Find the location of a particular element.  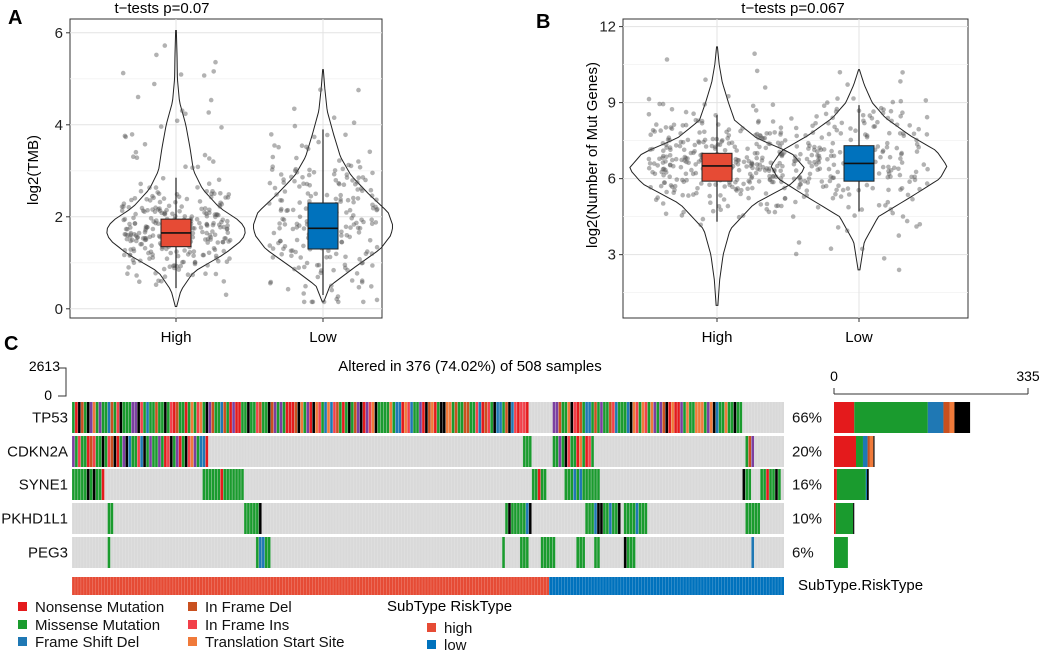

legend-label: In Frame Del is located at coordinates (248, 607).